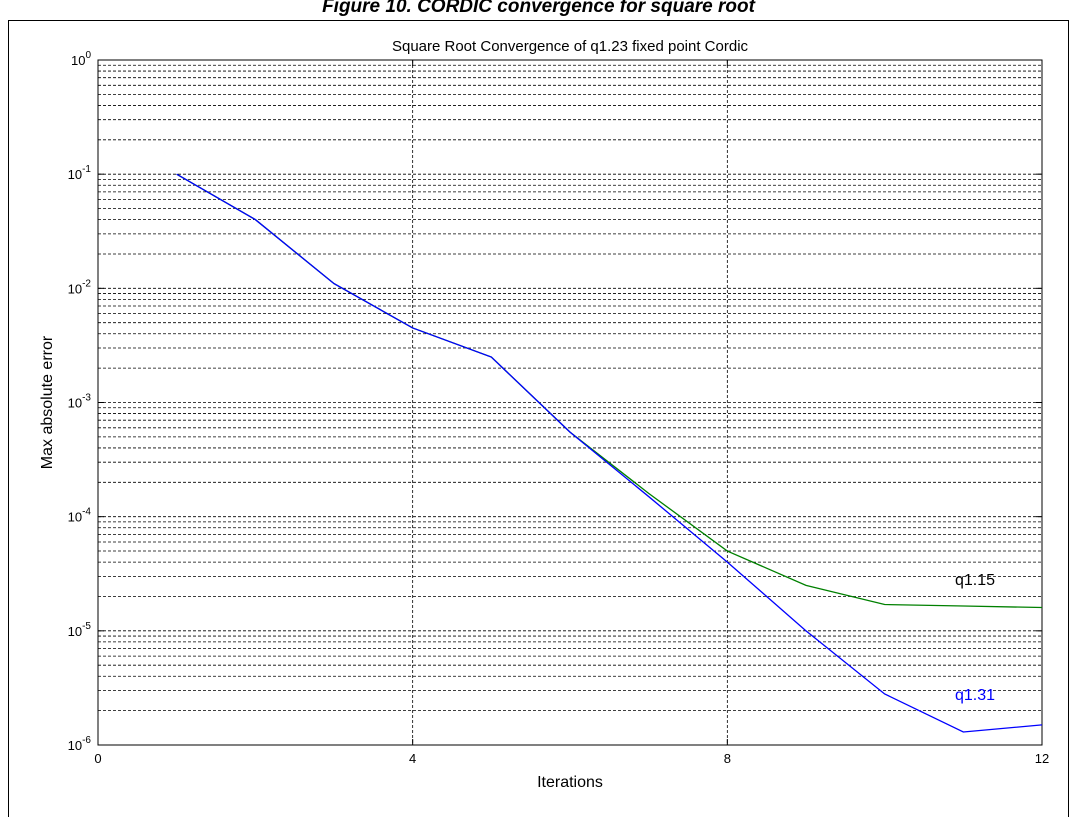 The width and height of the screenshot is (1077, 817). Describe the element at coordinates (1042, 758) in the screenshot. I see `x-tick-label: 12` at that location.